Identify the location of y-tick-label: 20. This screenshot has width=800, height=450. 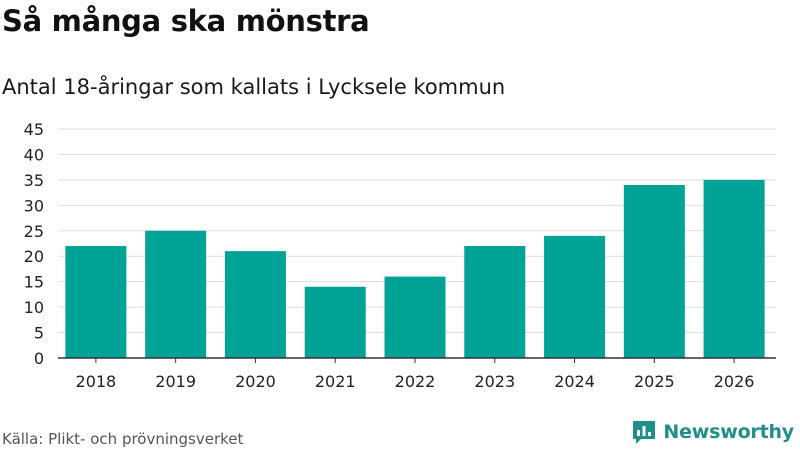
(34, 256).